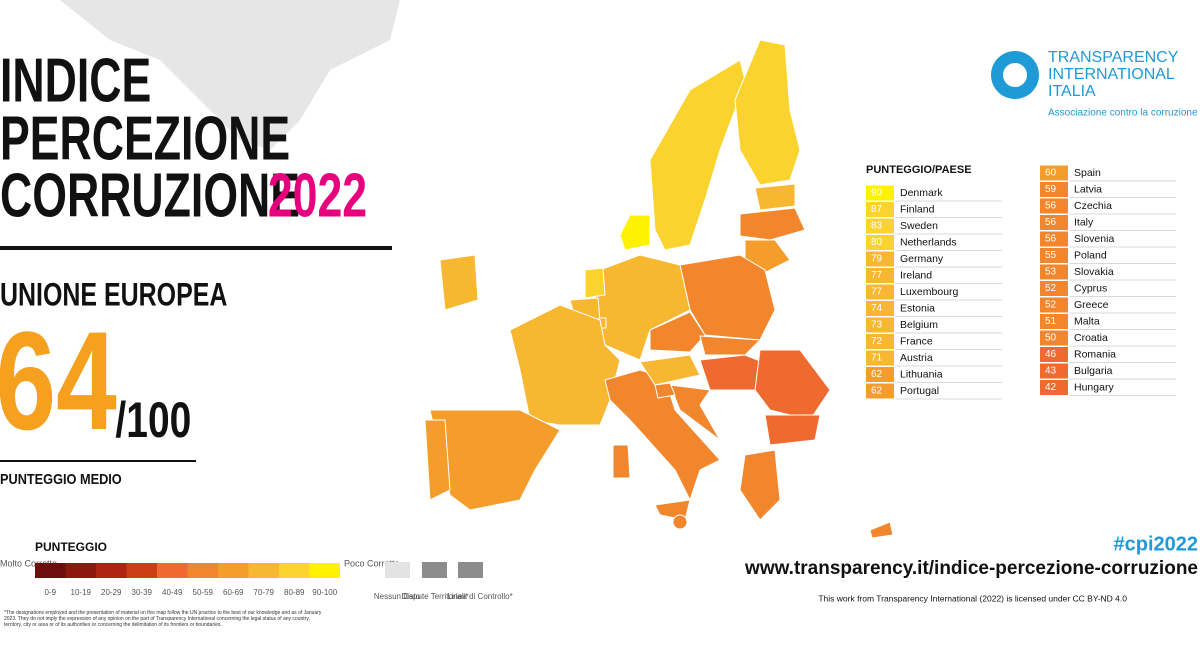  I want to click on average-score: 64, so click(58, 380).